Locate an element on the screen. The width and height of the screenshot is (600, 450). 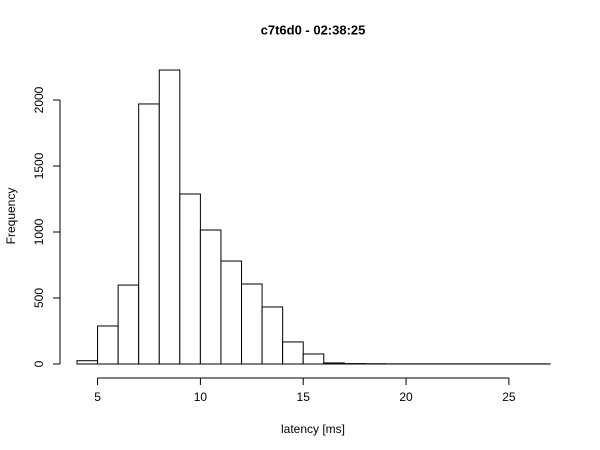
x-tick-label: 10 is located at coordinates (201, 397).